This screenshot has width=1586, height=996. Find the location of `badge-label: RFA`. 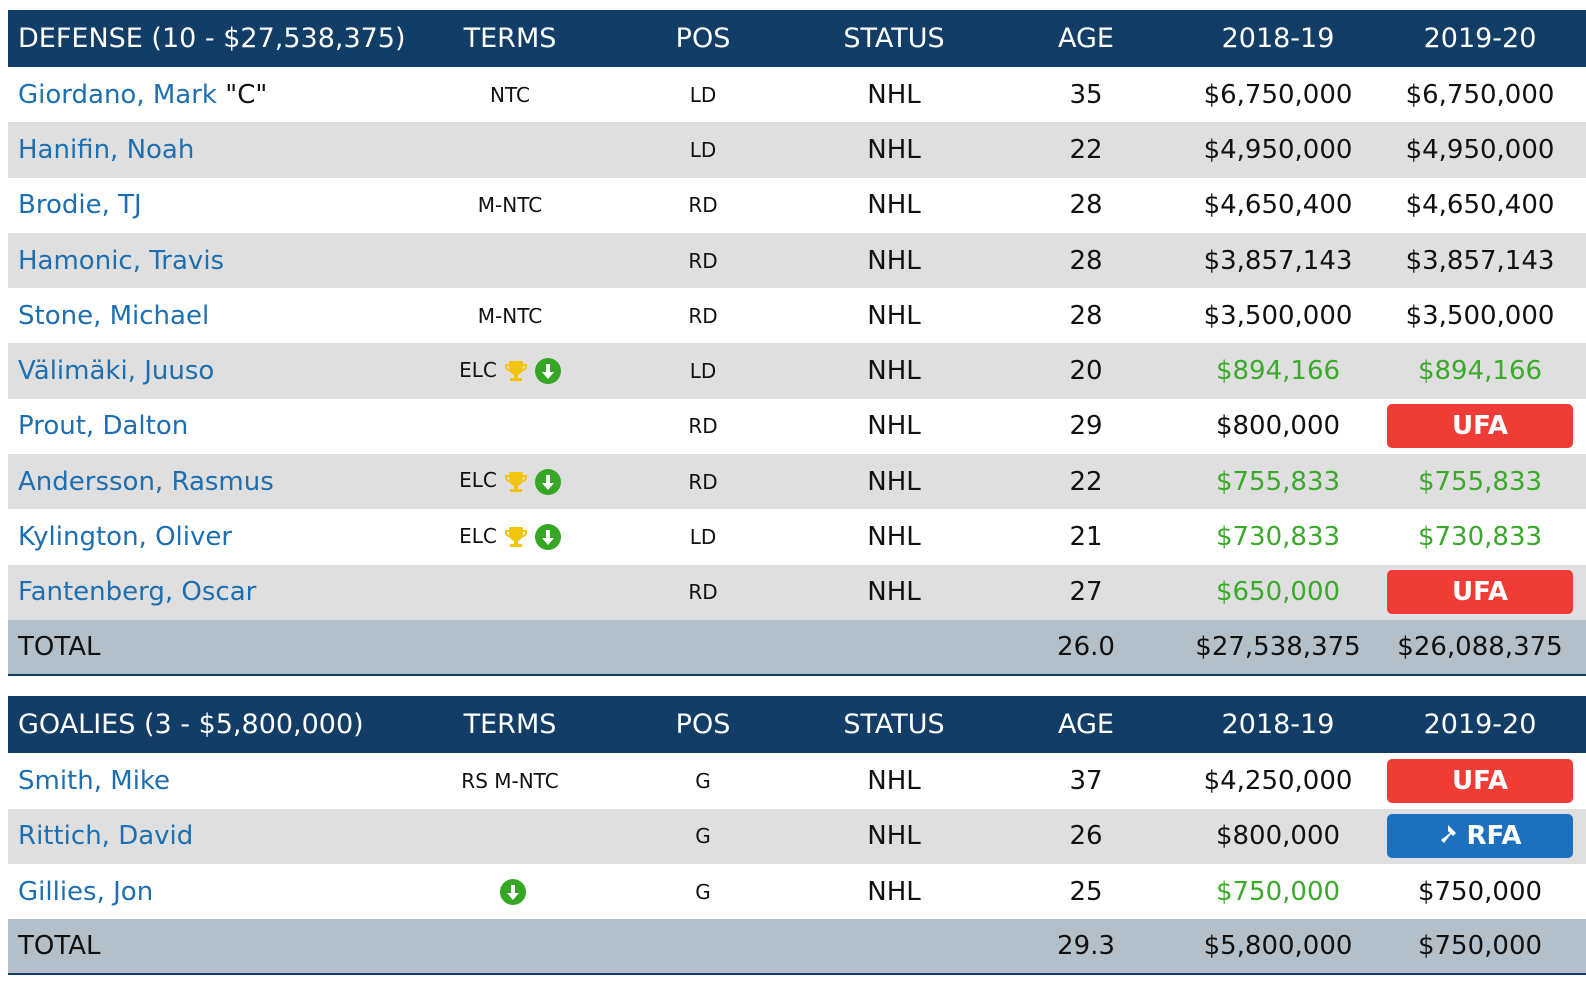

badge-label: RFA is located at coordinates (1494, 836).